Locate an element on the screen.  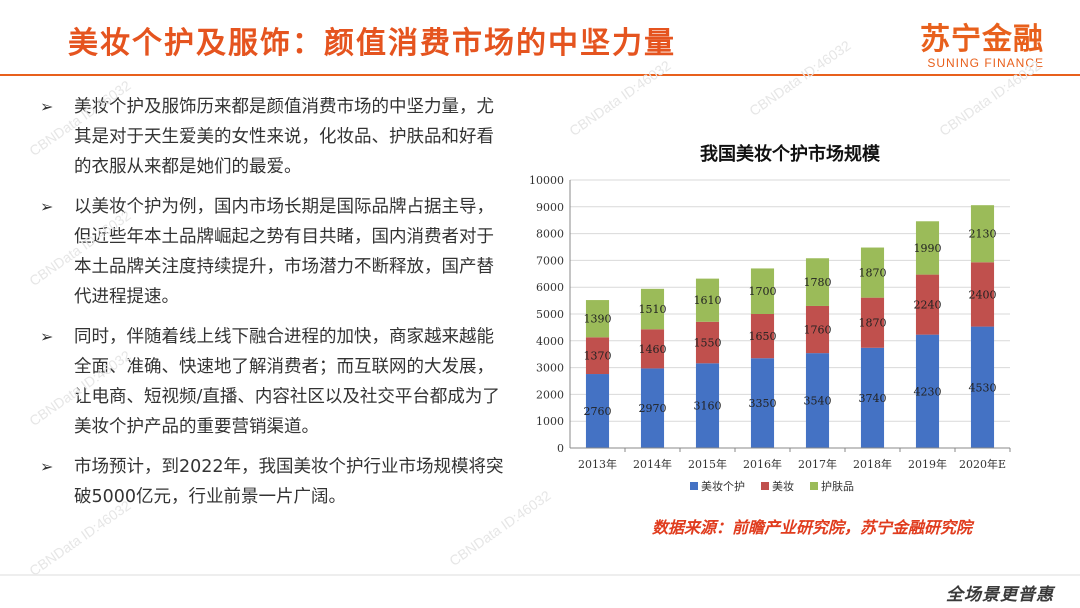
x-tick-label: 2015年 is located at coordinates (707, 464).